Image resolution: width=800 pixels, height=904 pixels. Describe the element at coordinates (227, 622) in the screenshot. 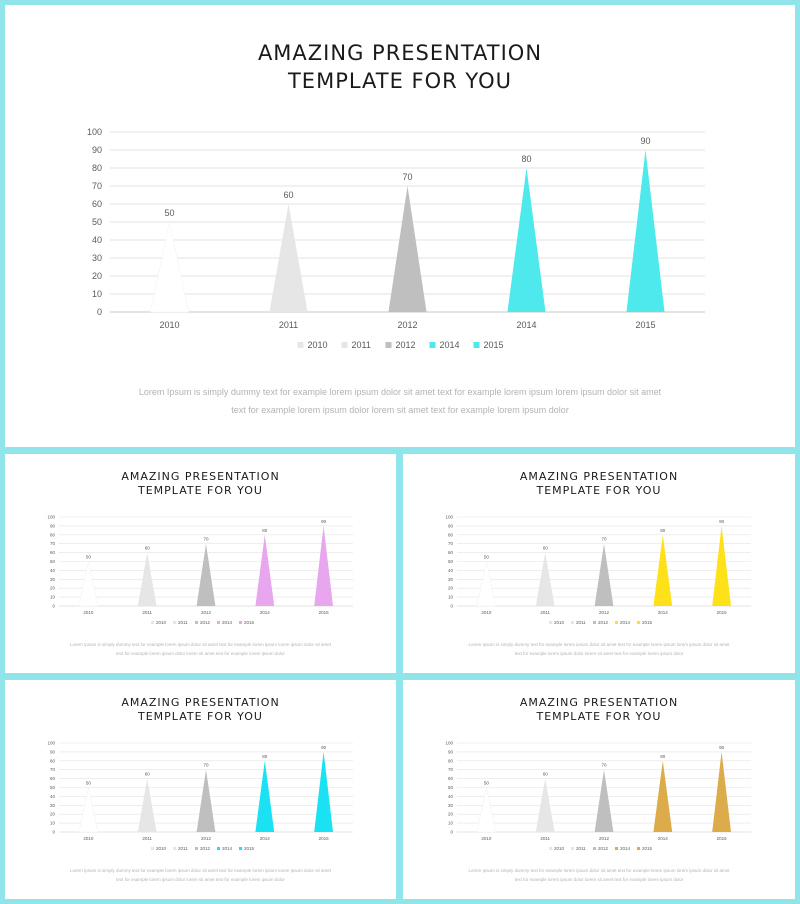

I see `legend-label: 2014` at that location.